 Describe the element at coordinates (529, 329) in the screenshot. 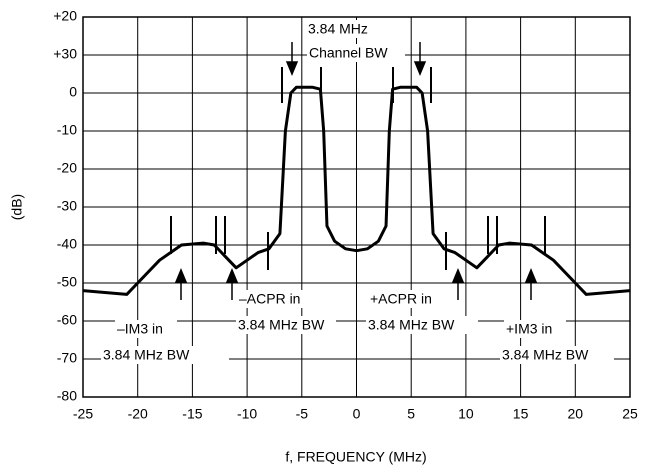

I see `annotation: +IM3 in` at that location.